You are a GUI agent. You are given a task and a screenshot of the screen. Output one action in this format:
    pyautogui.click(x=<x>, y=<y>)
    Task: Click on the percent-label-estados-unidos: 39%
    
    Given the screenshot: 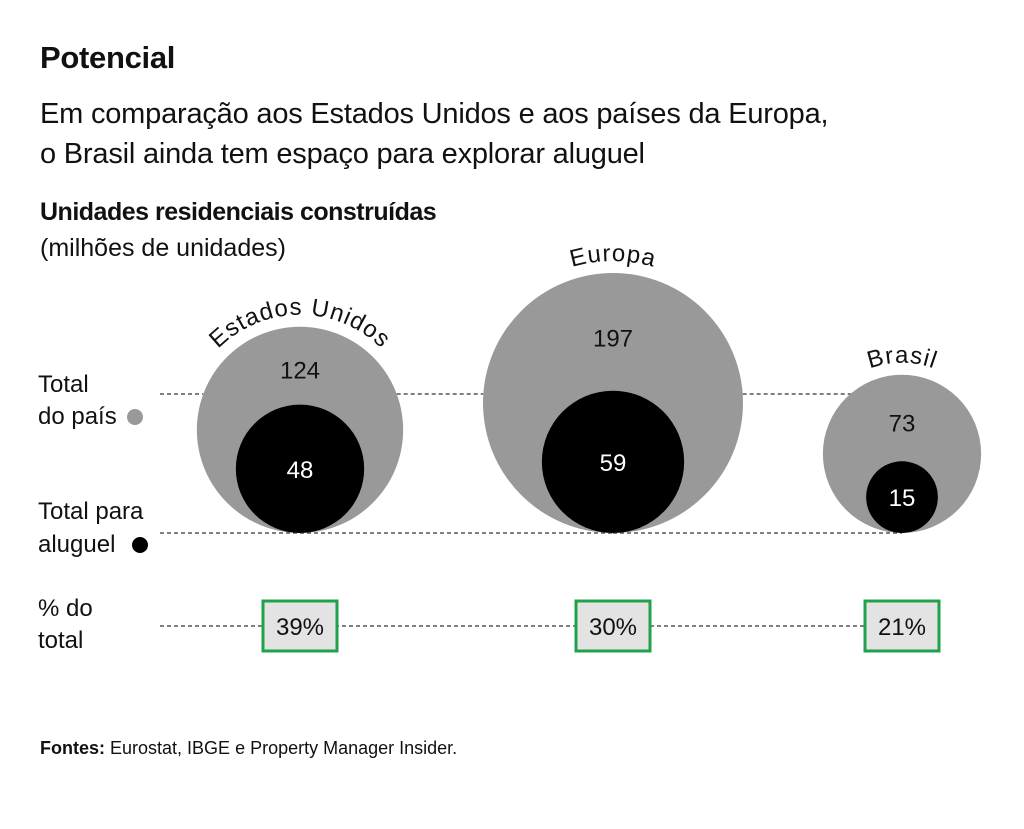 What is the action you would take?
    pyautogui.click(x=300, y=627)
    